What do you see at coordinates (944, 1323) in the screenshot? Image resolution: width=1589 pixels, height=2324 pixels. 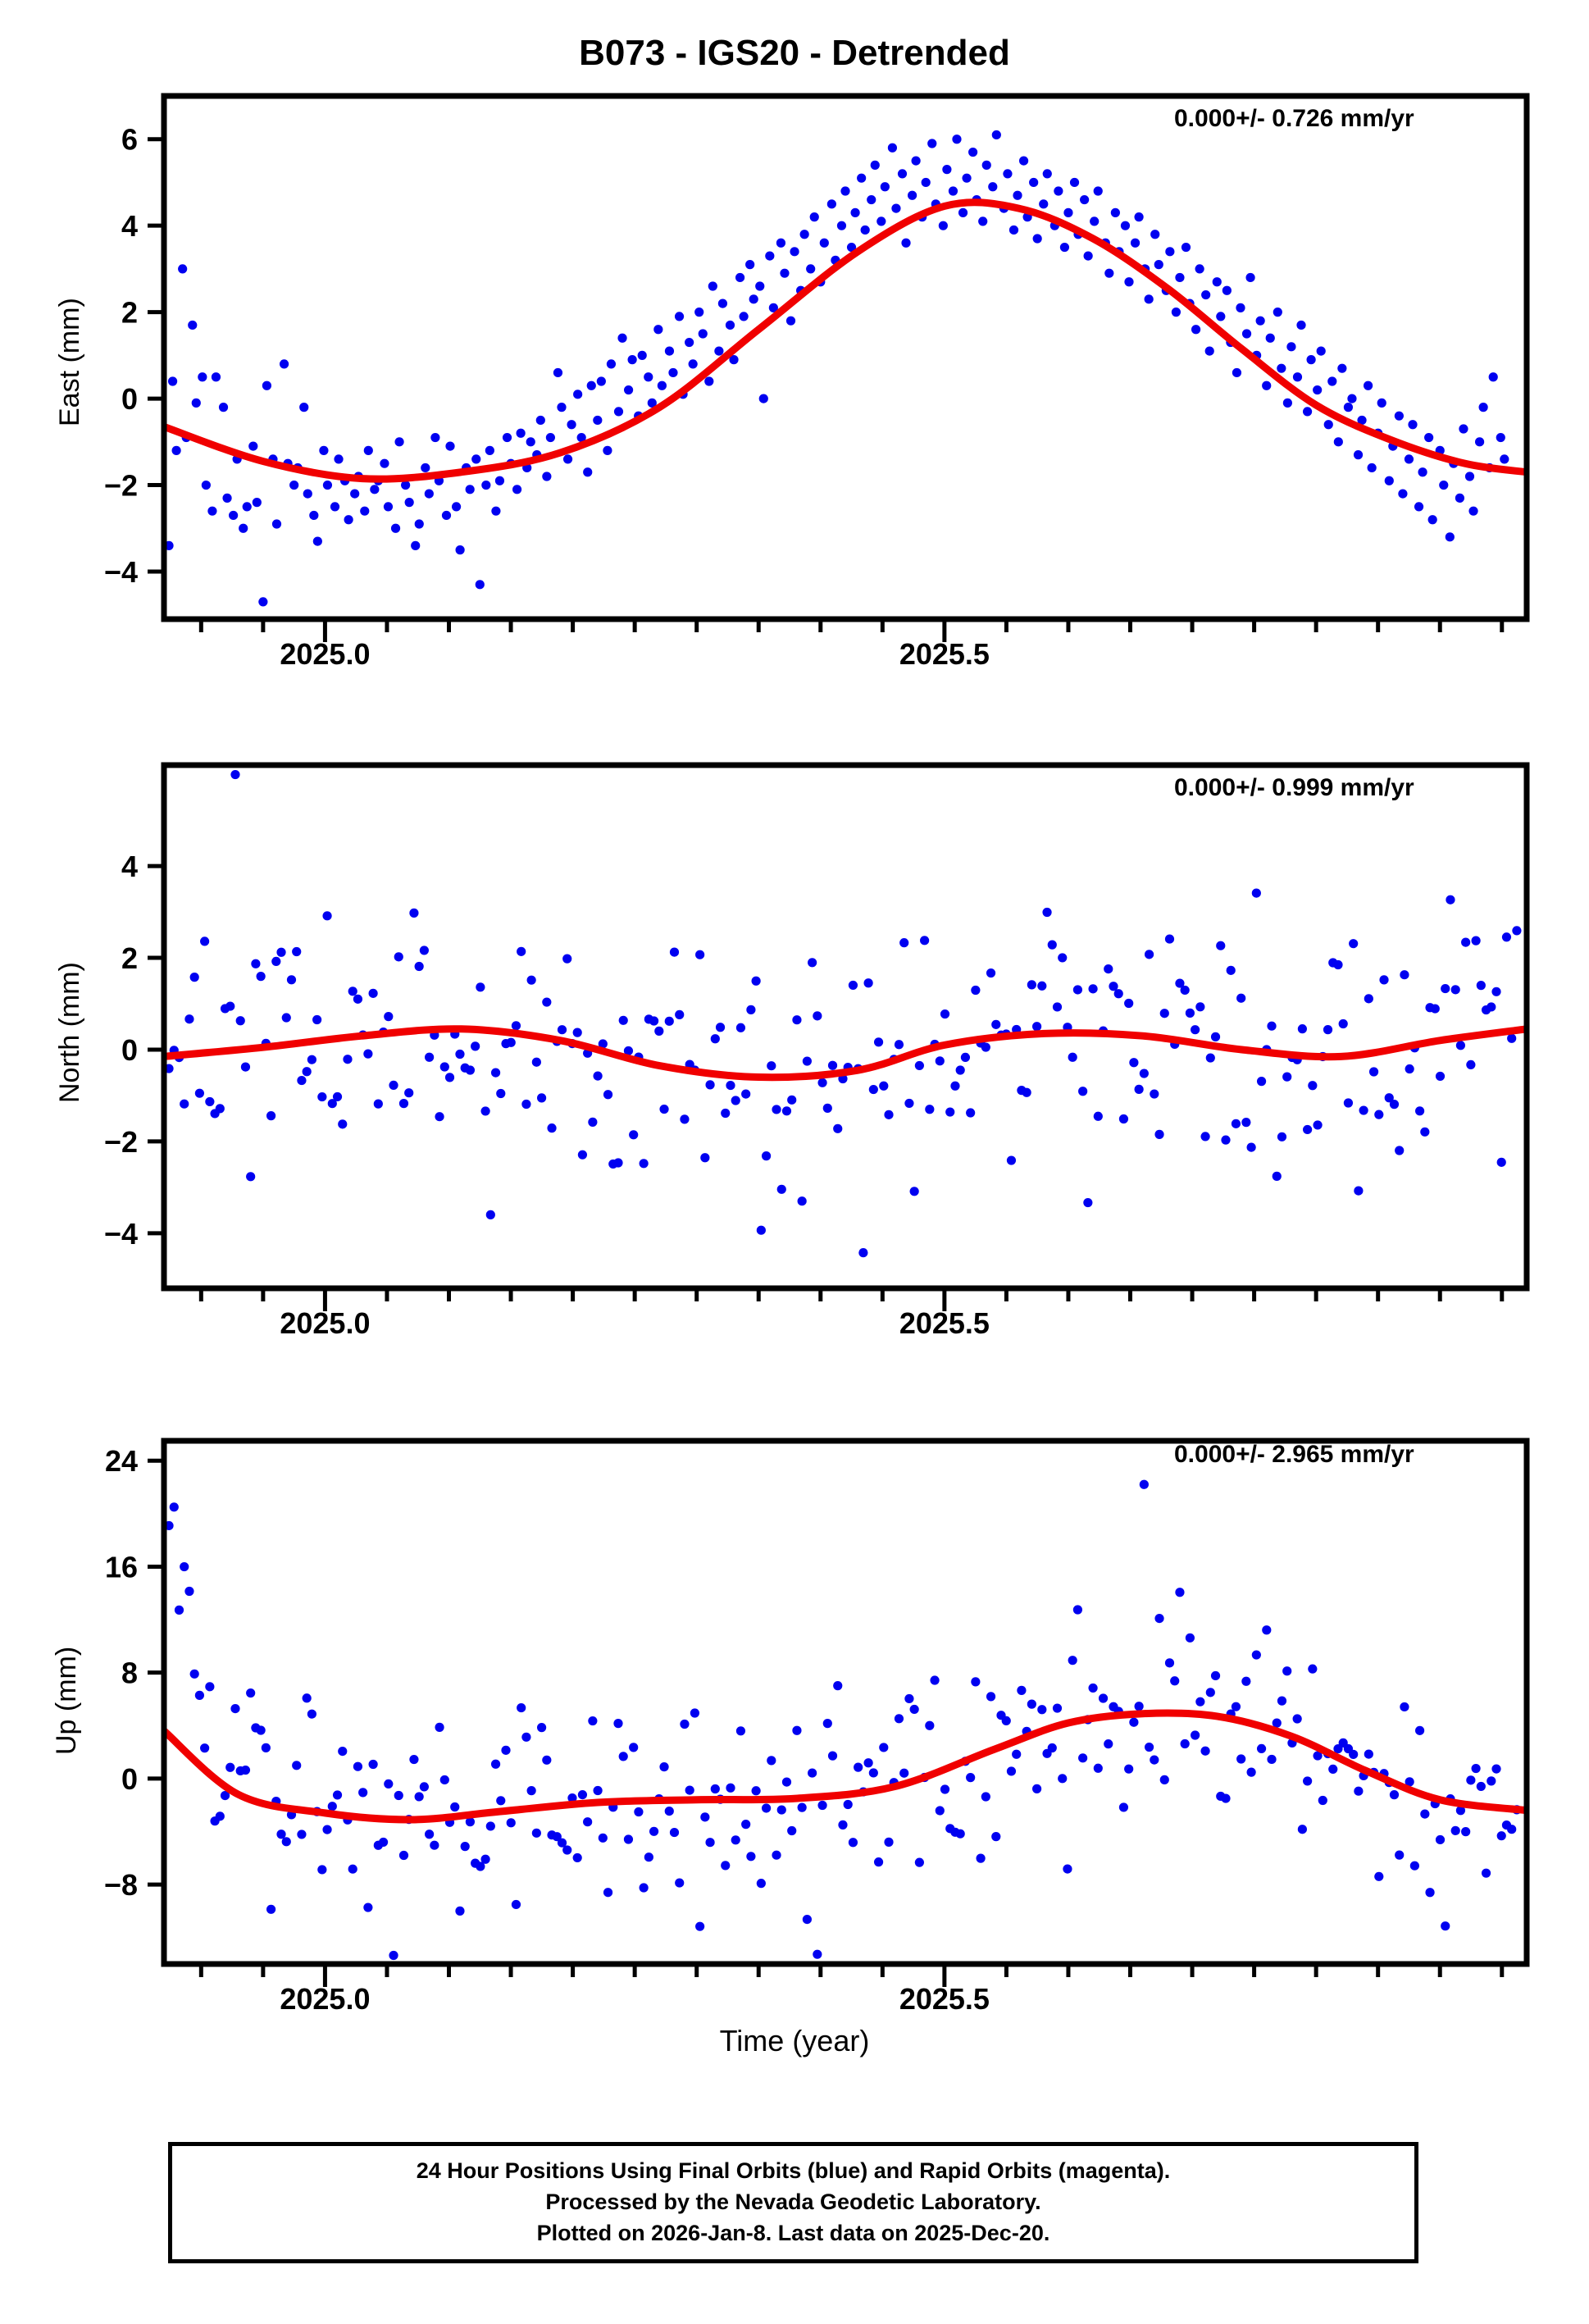 I see `x-tick-label: 2025.5` at bounding box center [944, 1323].